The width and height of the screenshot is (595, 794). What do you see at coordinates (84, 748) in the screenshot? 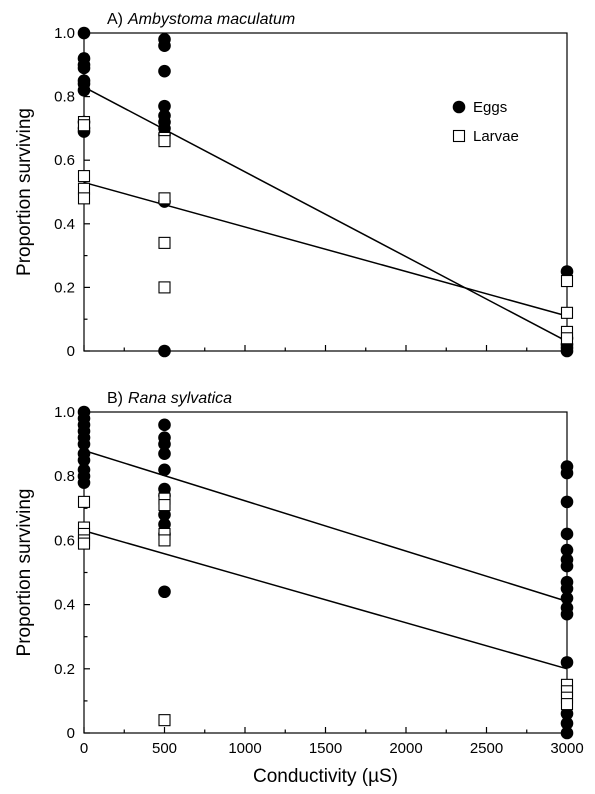
I see `x-tick-label: 0` at bounding box center [84, 748].